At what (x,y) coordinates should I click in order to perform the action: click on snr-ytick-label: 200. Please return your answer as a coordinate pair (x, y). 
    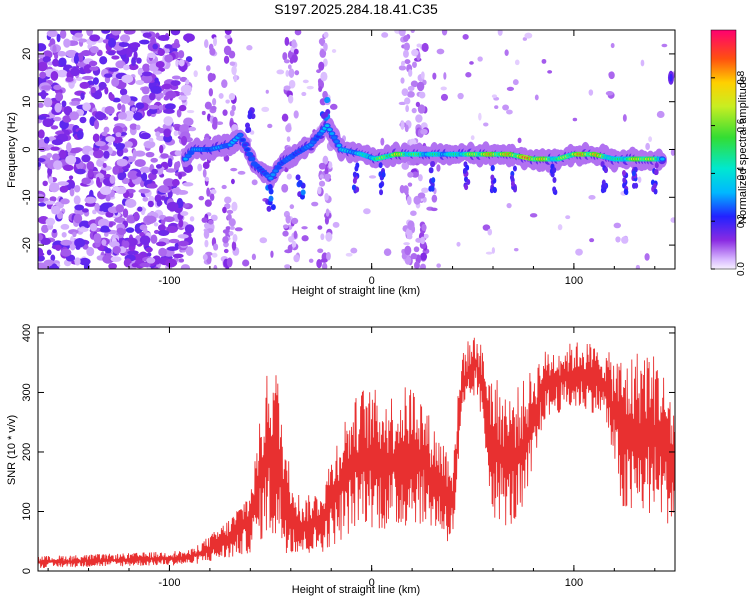
    Looking at the image, I should click on (27, 452).